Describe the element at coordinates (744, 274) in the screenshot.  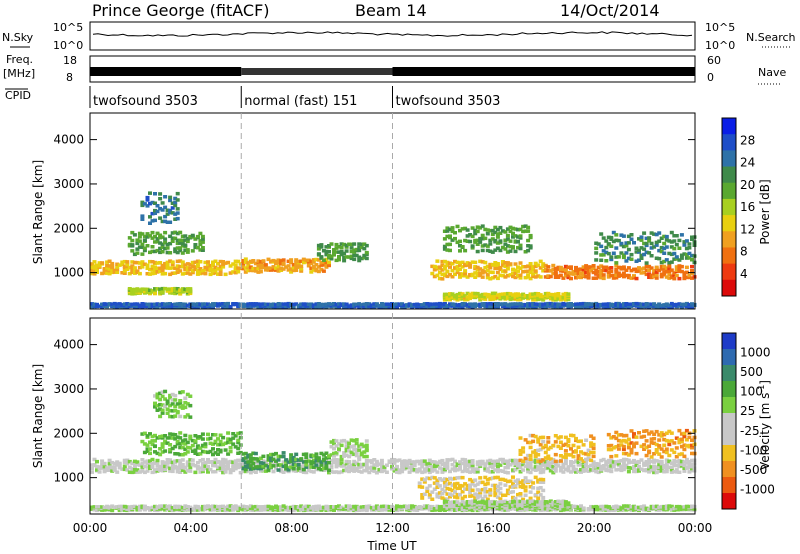
I see `colorbar-tick-6: 4` at that location.